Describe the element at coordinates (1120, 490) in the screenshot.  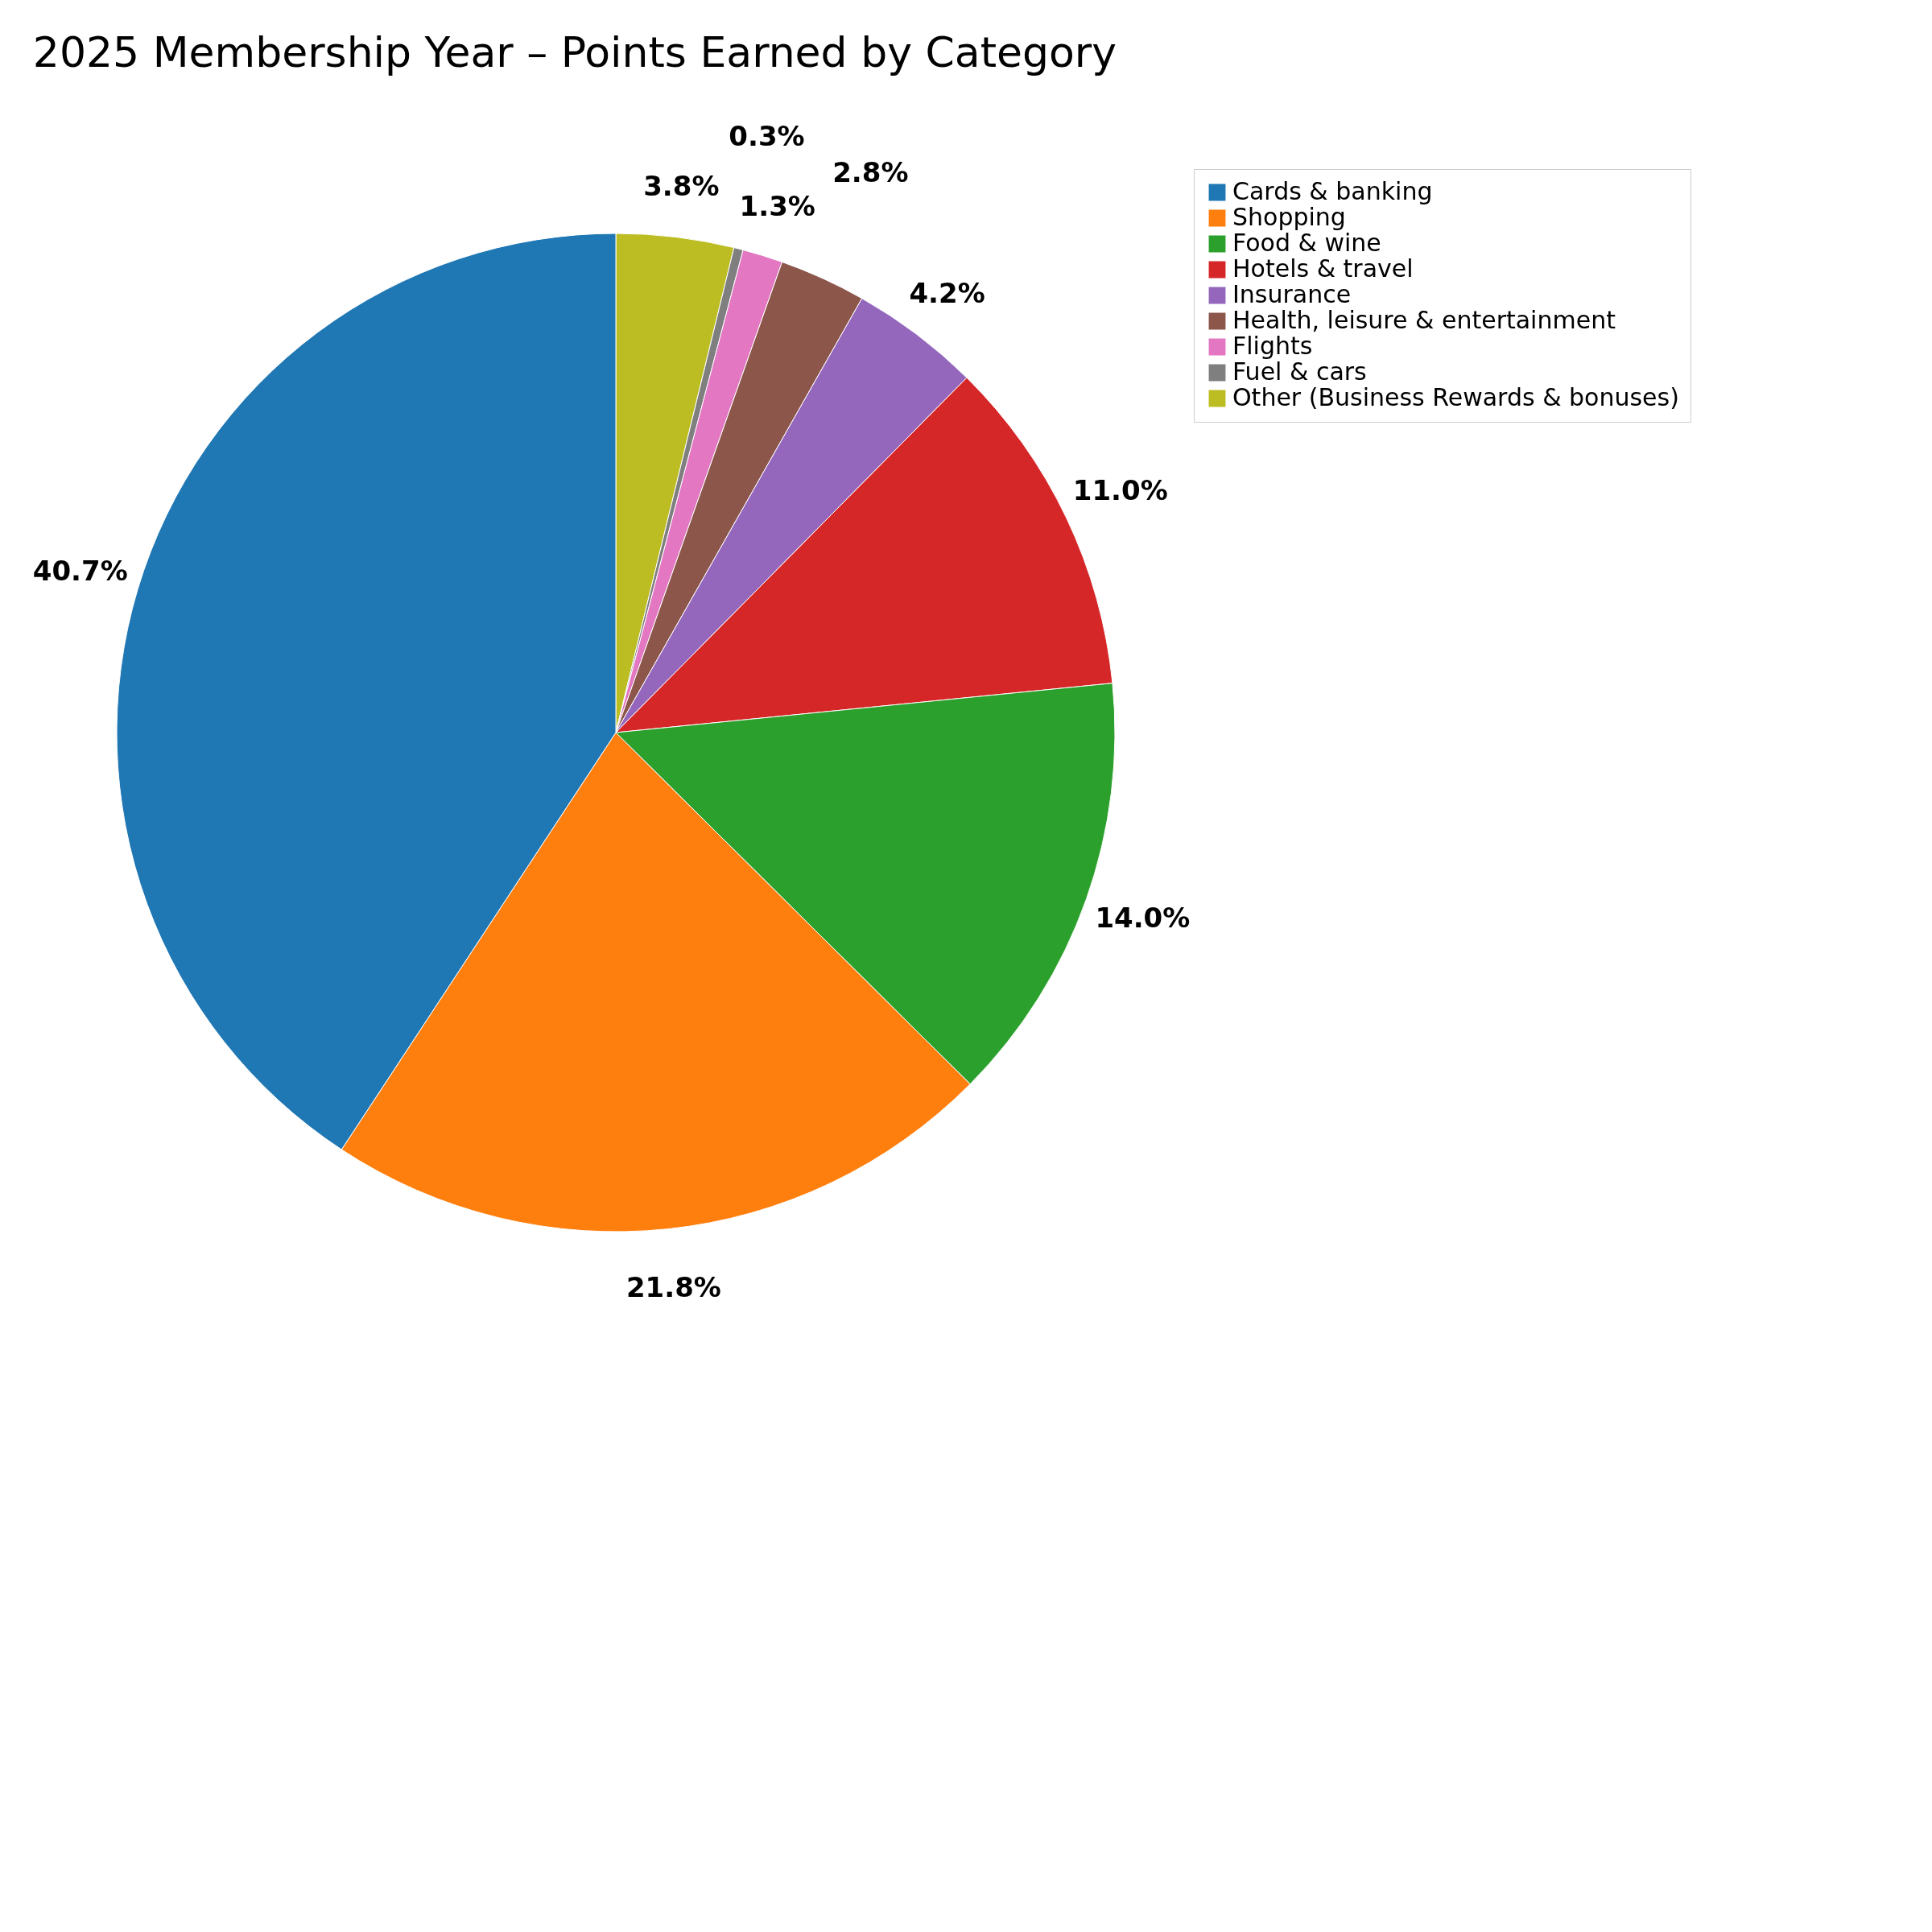
I see `data-label: 11.0%` at that location.